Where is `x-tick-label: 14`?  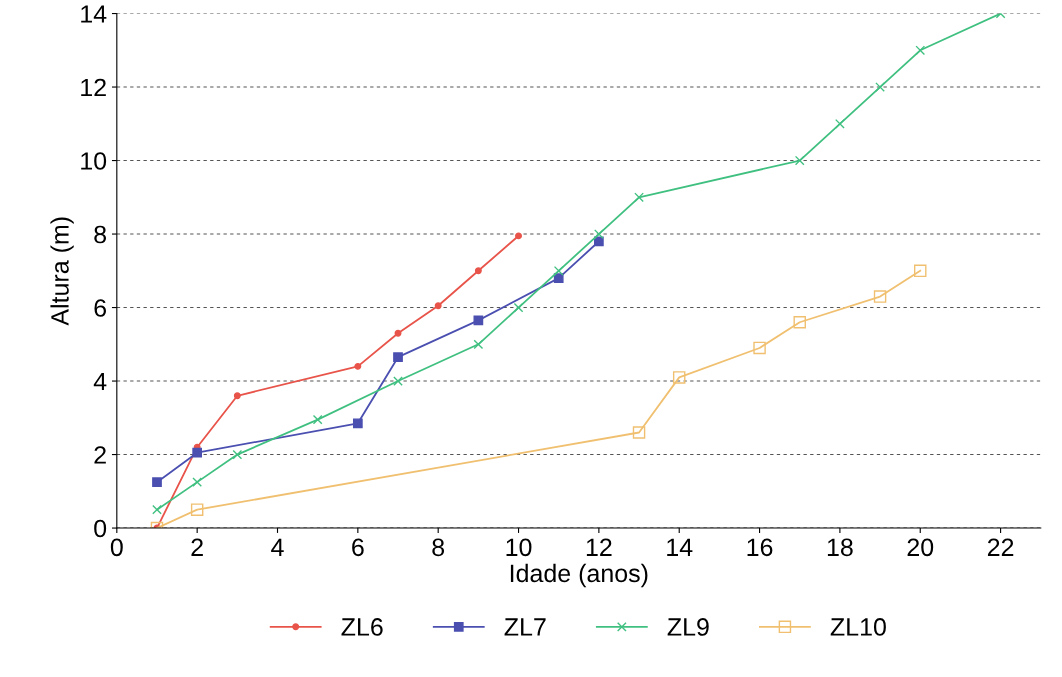 x-tick-label: 14 is located at coordinates (680, 547).